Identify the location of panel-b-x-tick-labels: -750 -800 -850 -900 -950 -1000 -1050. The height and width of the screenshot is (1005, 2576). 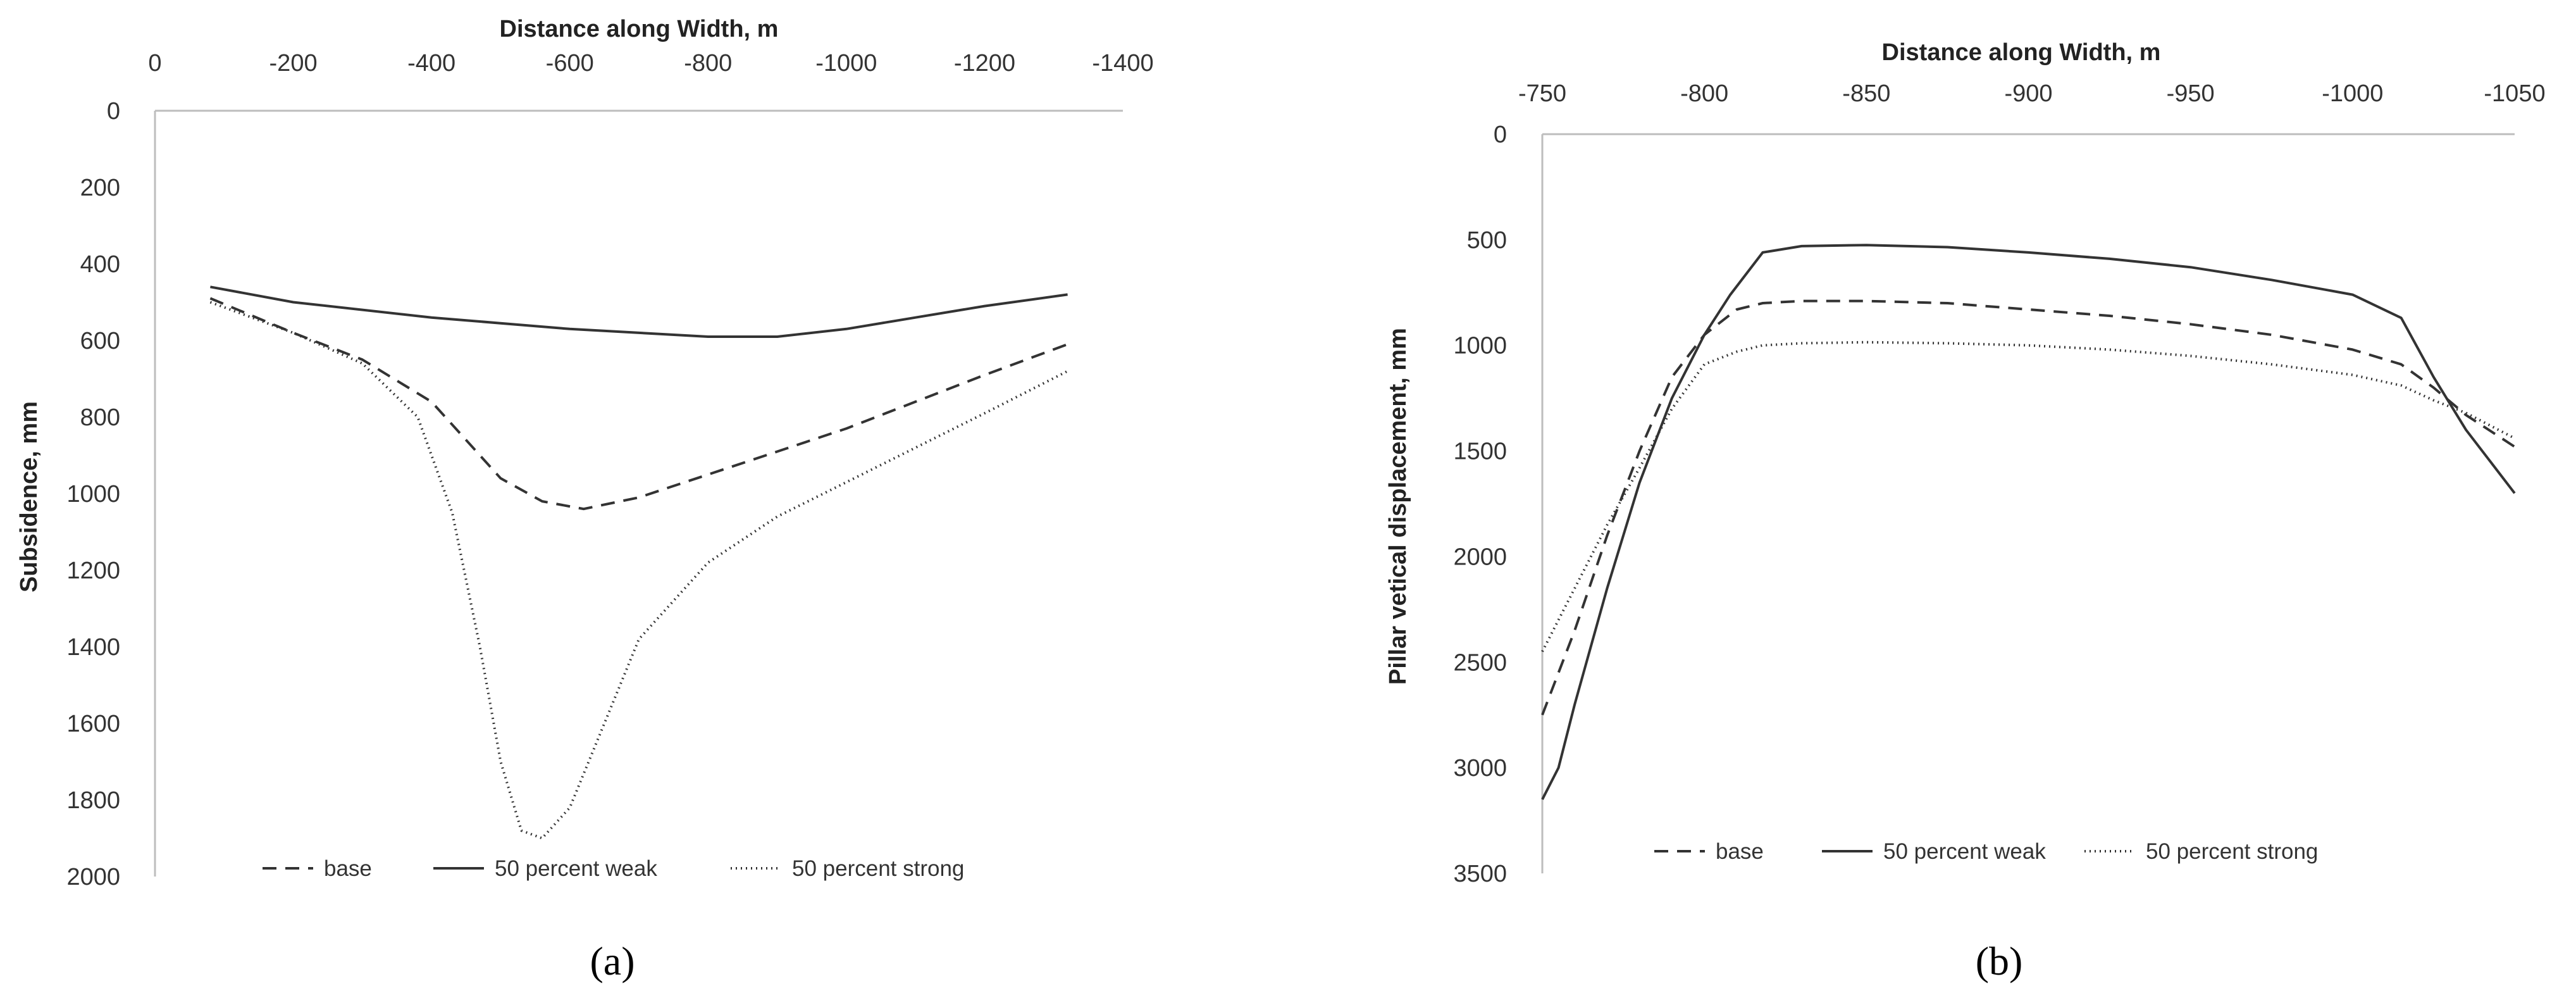
(2032, 93).